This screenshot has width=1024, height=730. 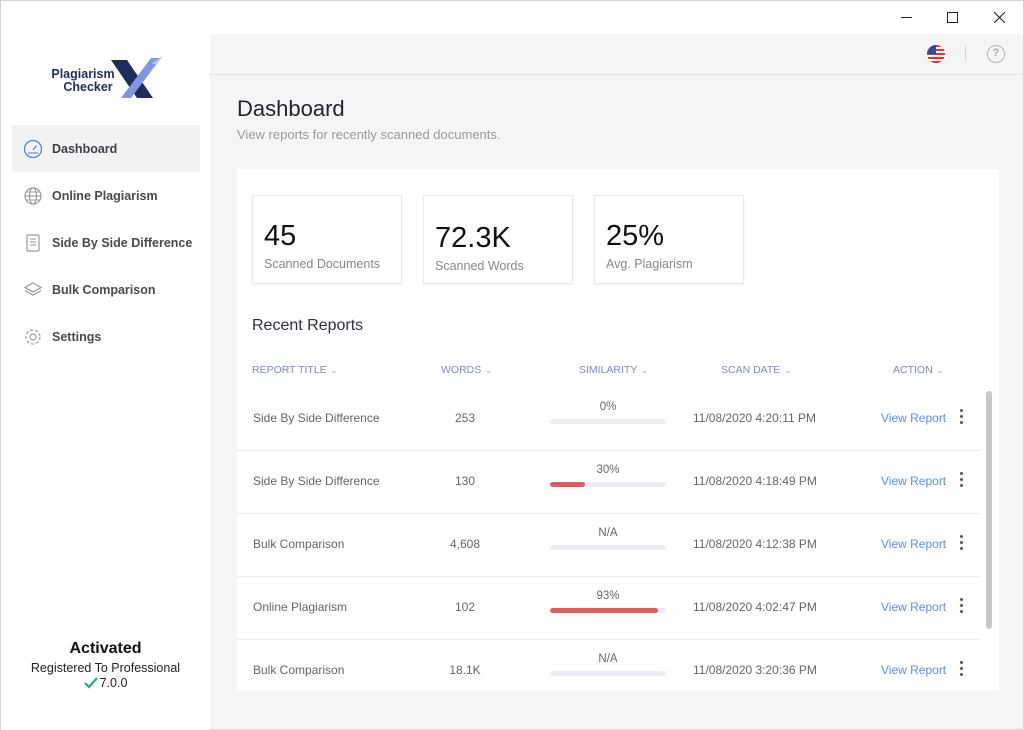 What do you see at coordinates (308, 325) in the screenshot?
I see `recent-reports-title: Recent Reports` at bounding box center [308, 325].